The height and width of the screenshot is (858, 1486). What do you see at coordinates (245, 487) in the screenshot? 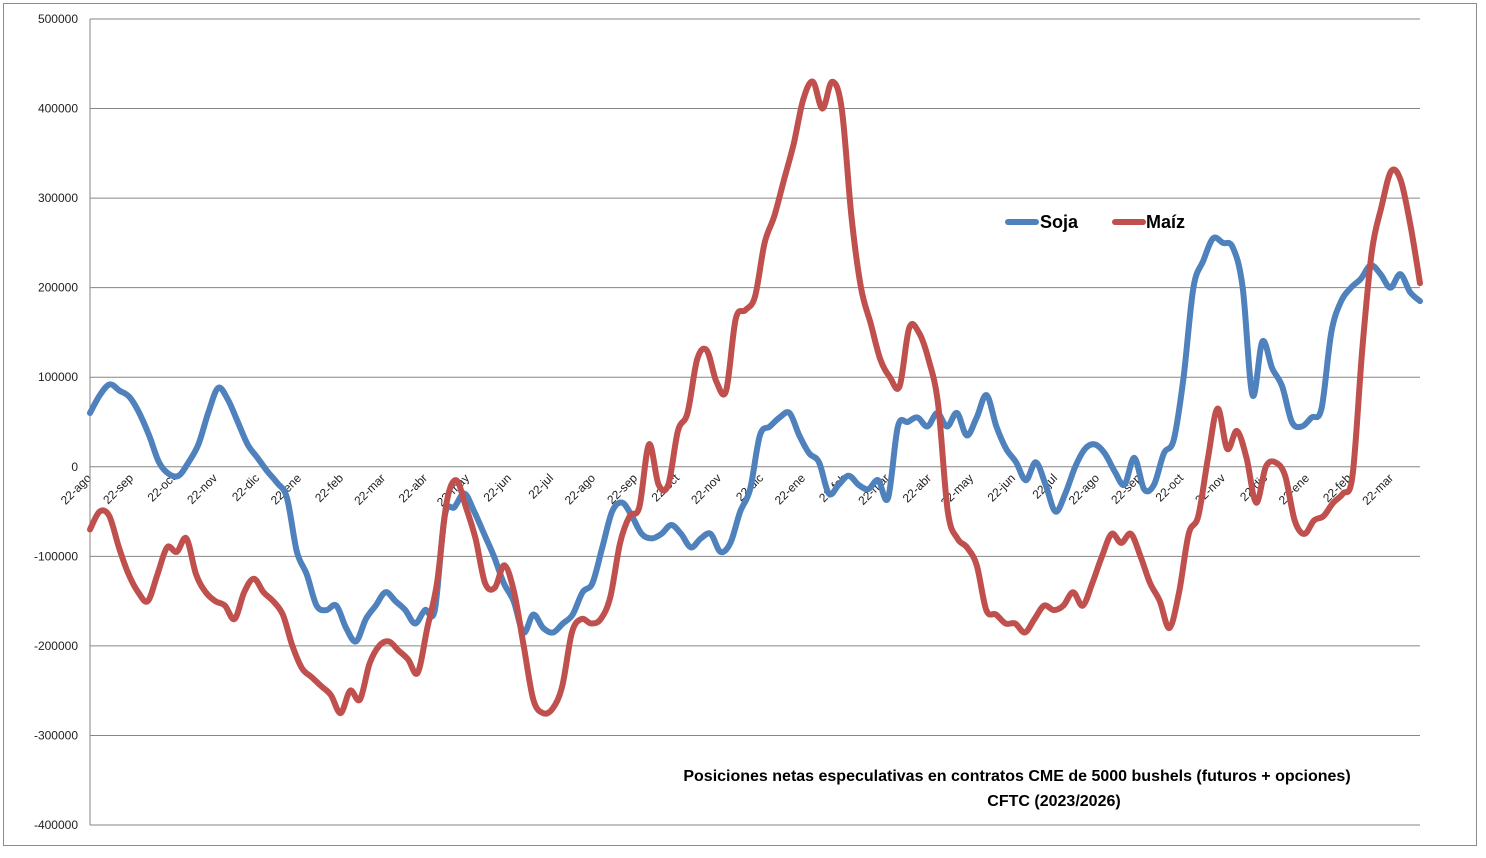
I see `x-tick-label: 22-dic` at bounding box center [245, 487].